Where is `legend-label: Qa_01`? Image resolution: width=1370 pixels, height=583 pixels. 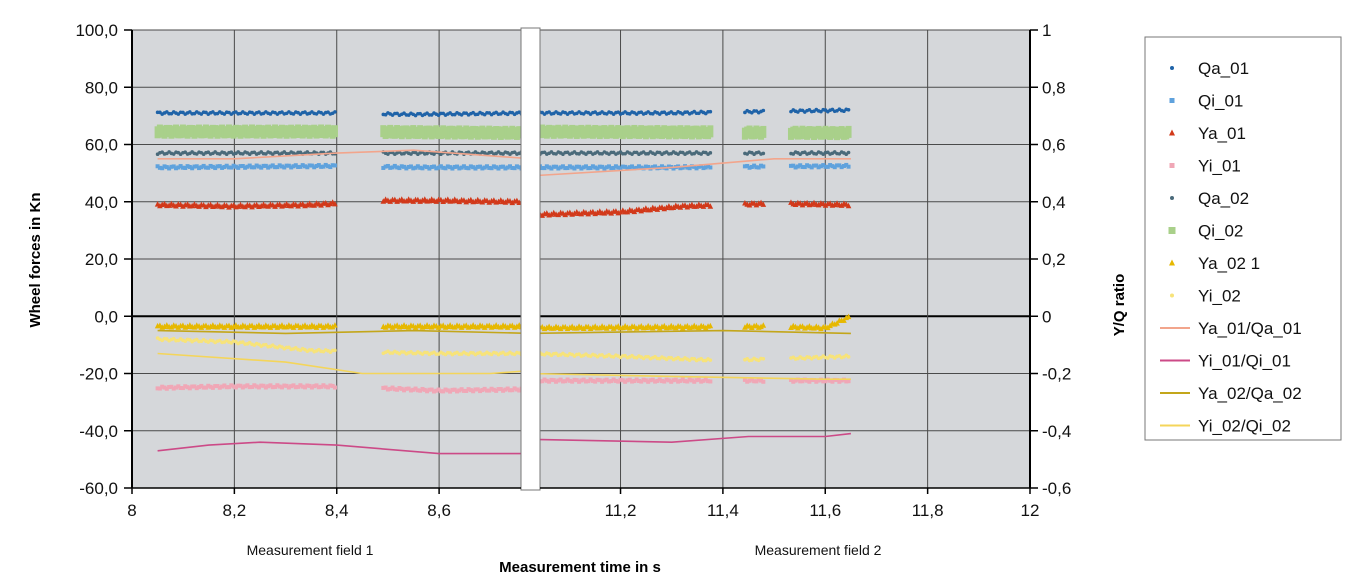 legend-label: Qa_01 is located at coordinates (1223, 68).